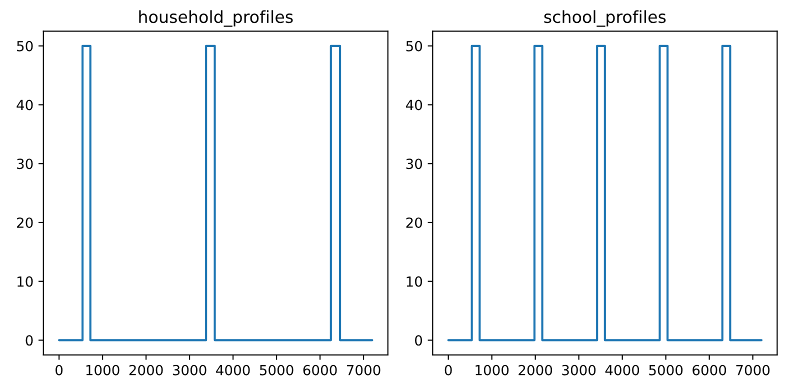 Image resolution: width=789 pixels, height=390 pixels. I want to click on chart-title: household_profiles, so click(216, 18).